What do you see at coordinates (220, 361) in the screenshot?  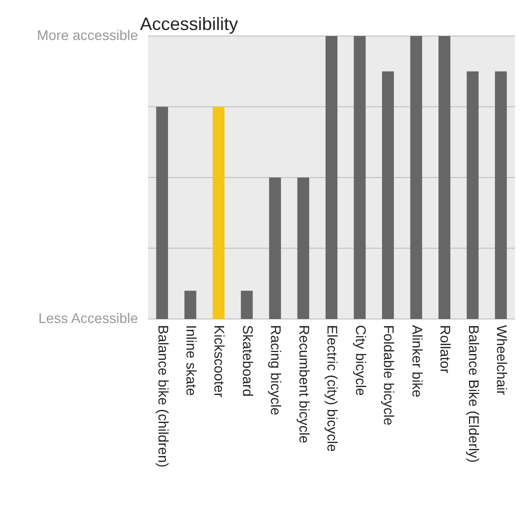 I see `x-tick-label: Kickscooter` at bounding box center [220, 361].